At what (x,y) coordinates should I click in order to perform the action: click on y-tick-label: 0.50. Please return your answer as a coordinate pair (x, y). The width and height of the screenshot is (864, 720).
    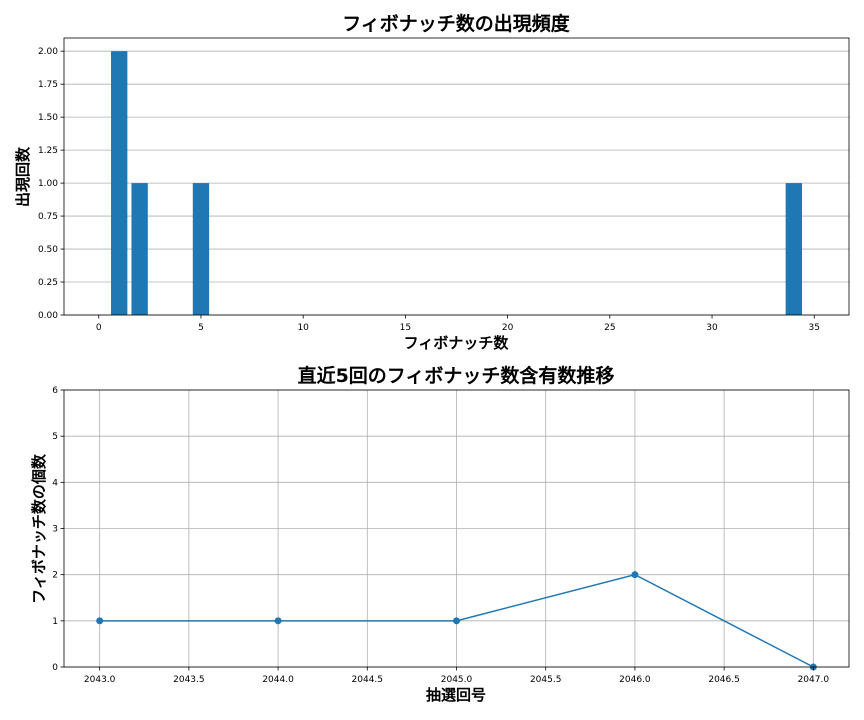
    Looking at the image, I should click on (48, 250).